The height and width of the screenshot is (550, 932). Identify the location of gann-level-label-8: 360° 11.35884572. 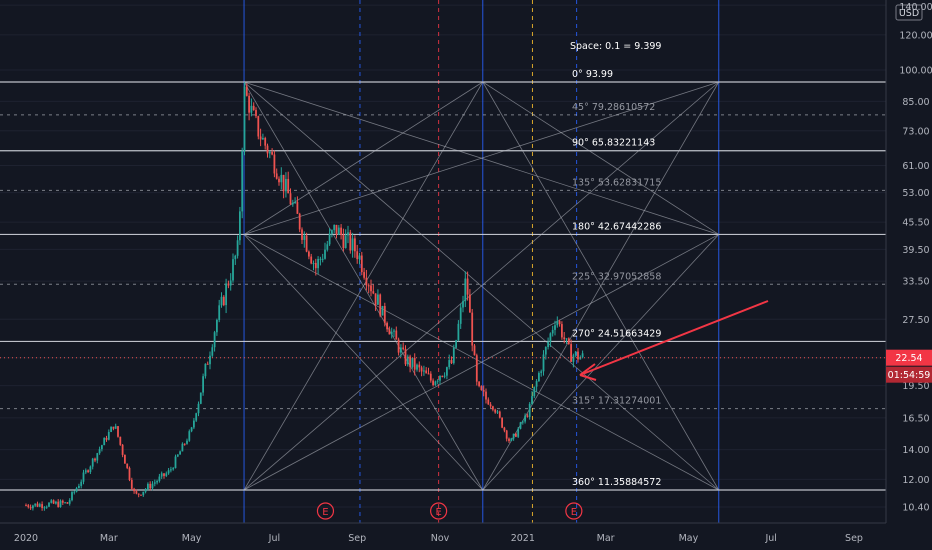
(616, 482).